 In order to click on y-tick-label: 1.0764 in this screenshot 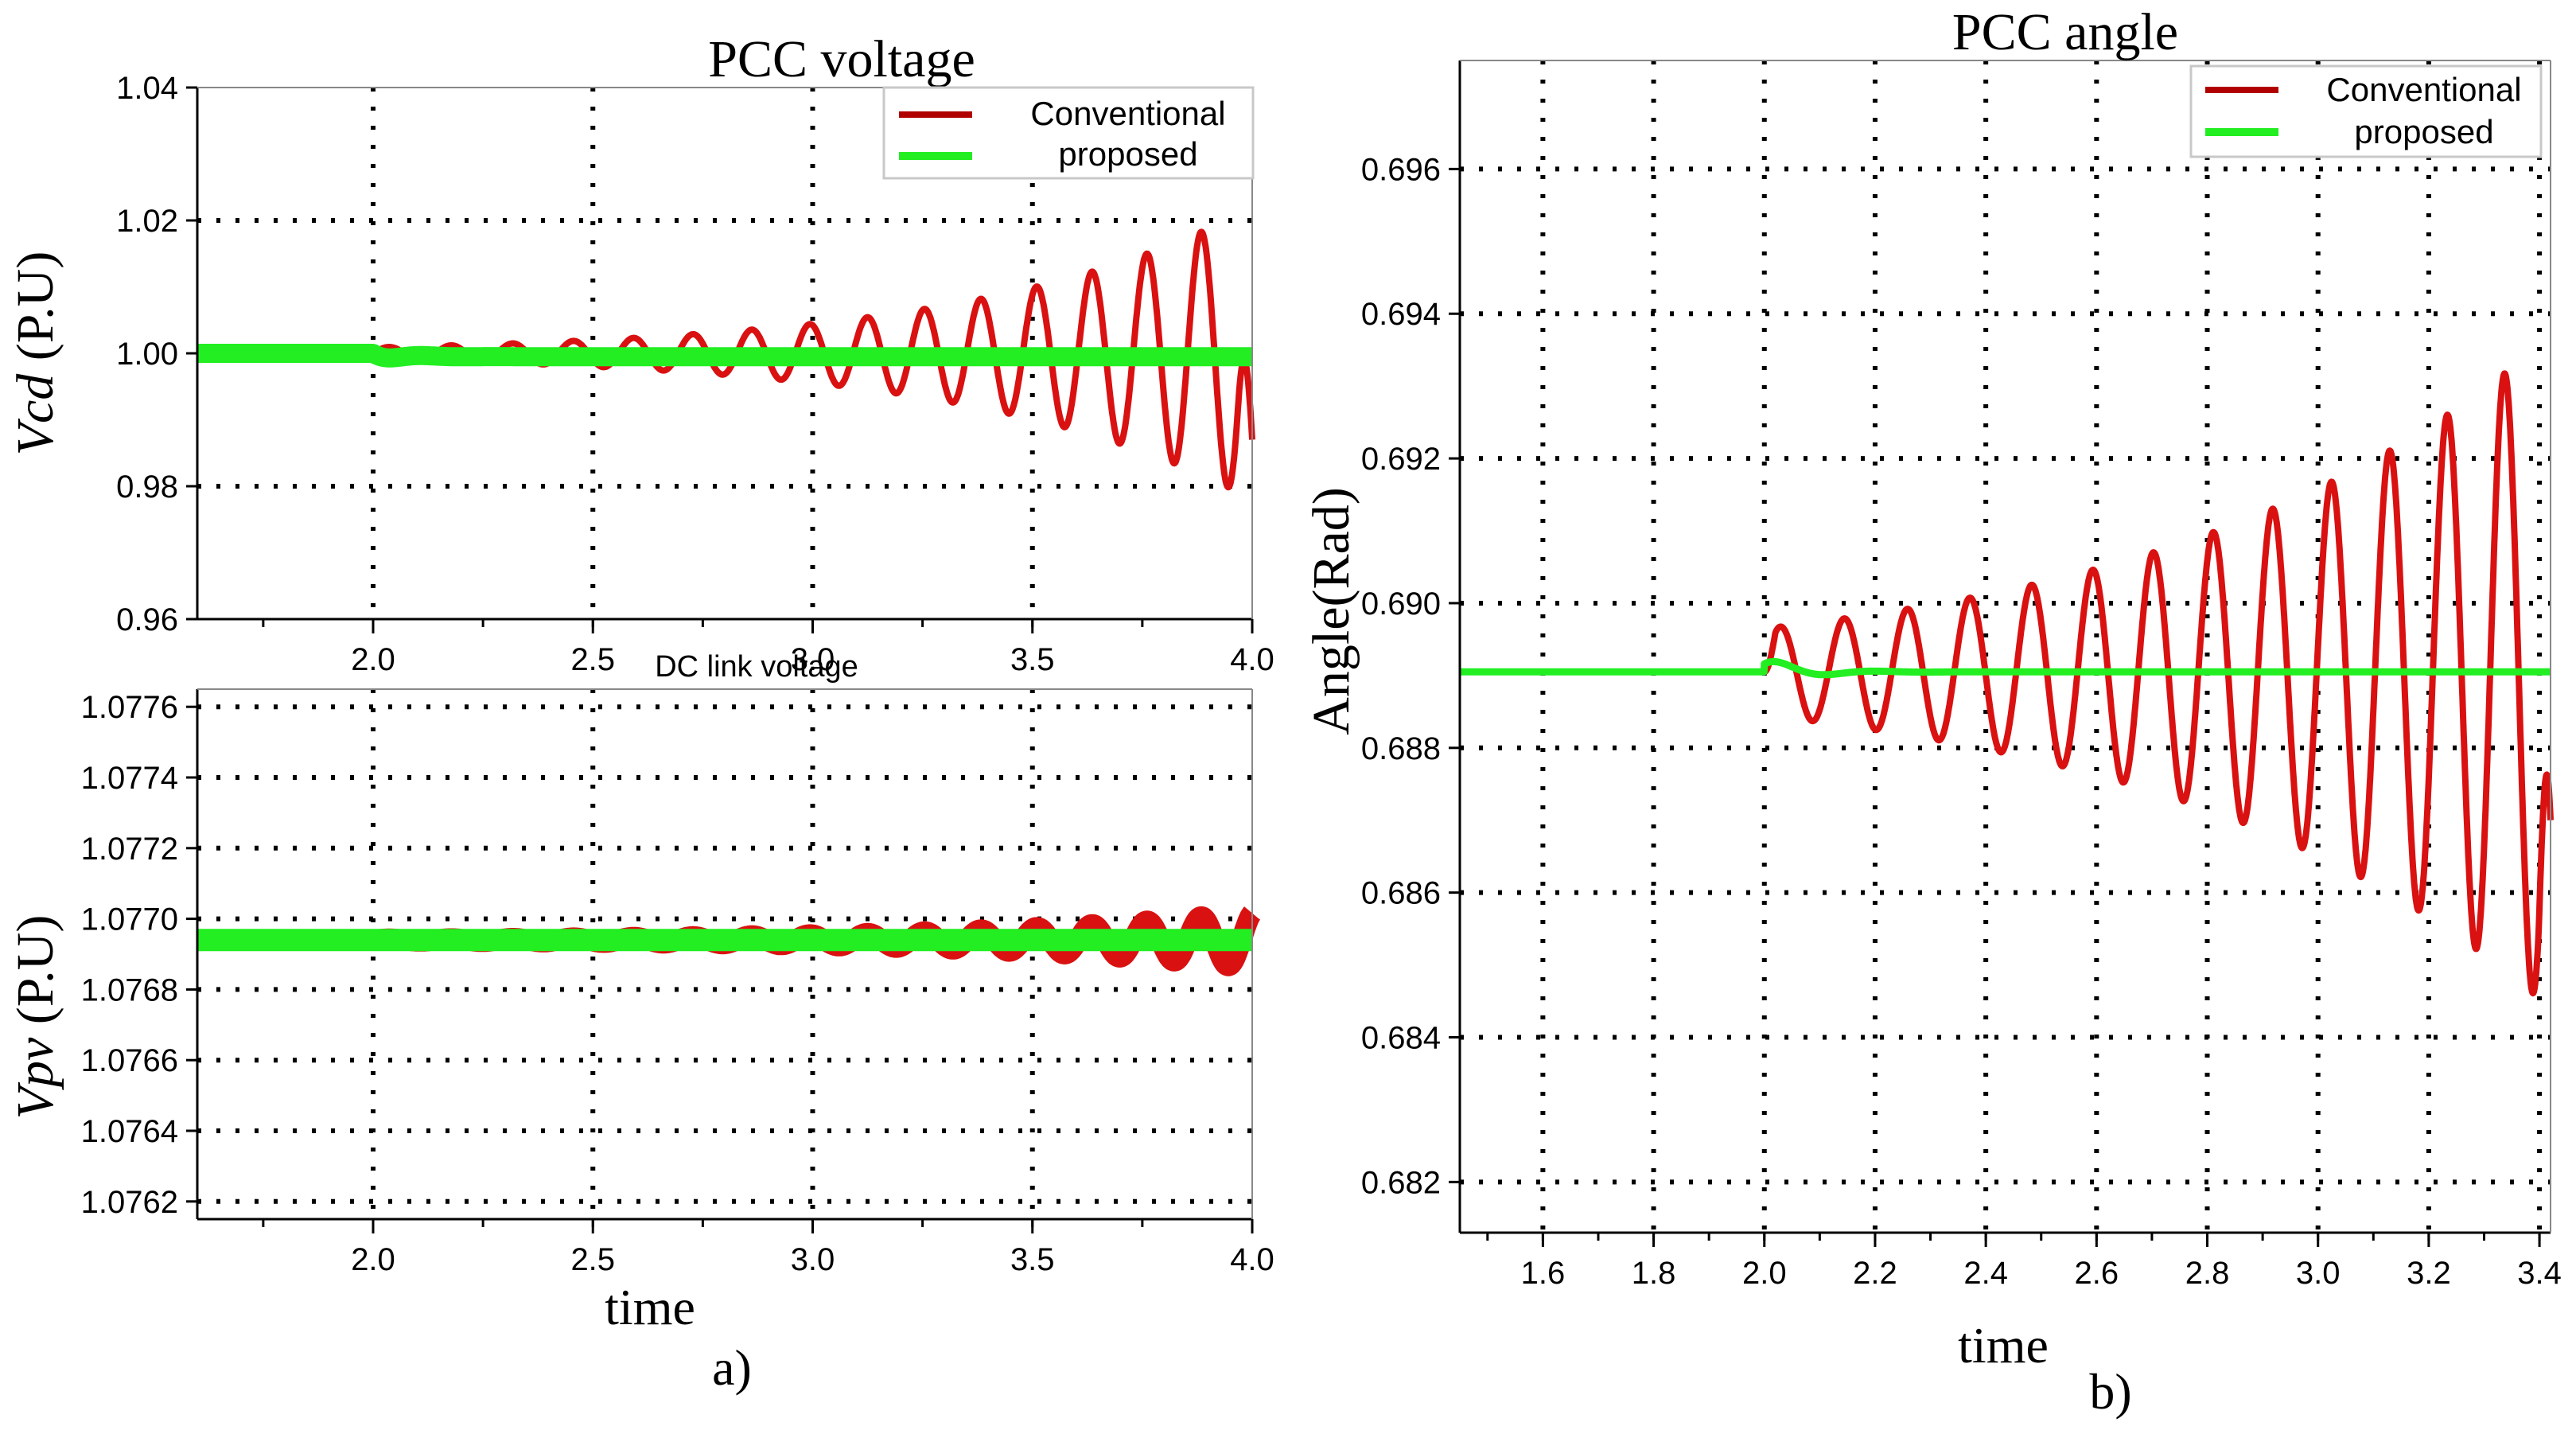, I will do `click(130, 1131)`.